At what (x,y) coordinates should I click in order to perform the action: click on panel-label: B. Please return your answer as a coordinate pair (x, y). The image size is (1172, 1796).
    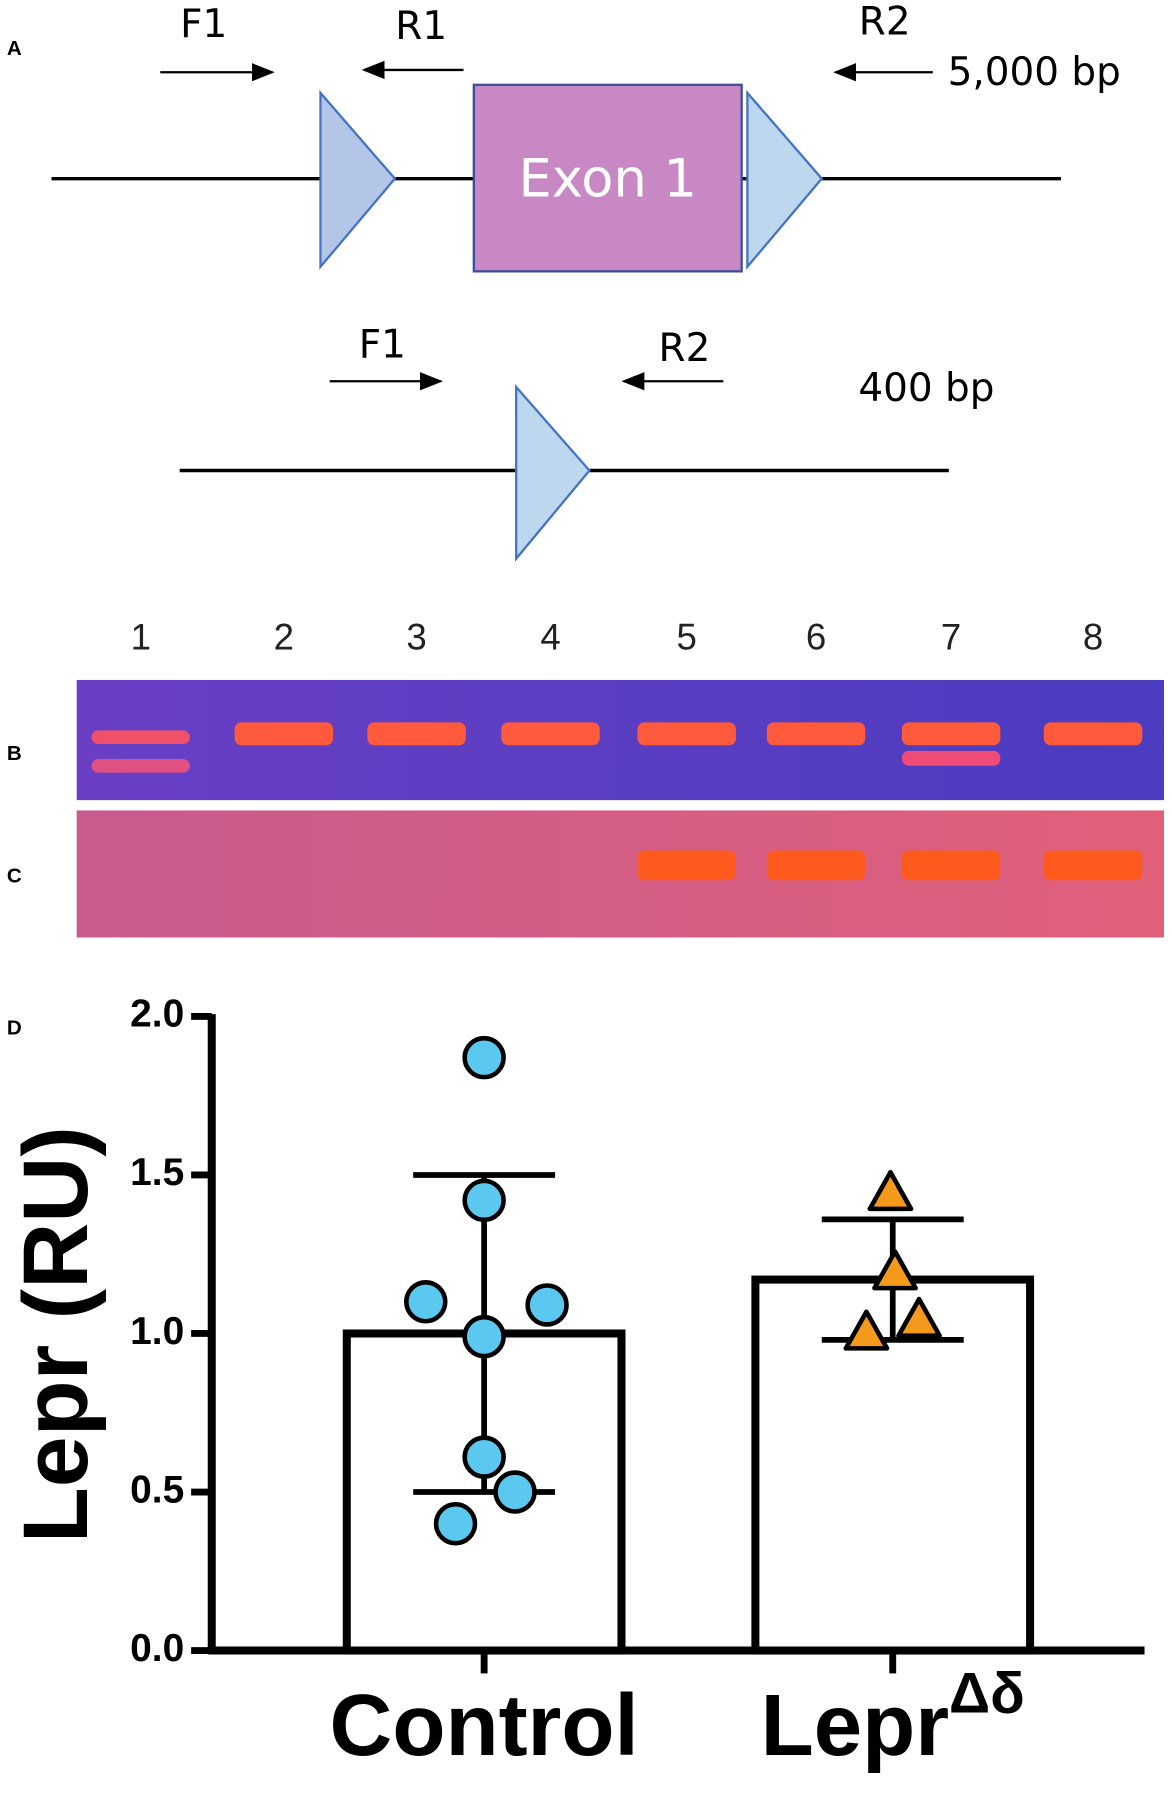
    Looking at the image, I should click on (14, 753).